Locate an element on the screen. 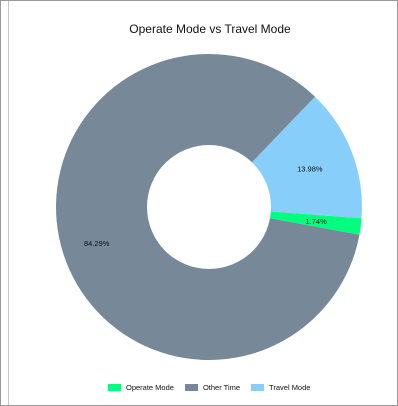  legend-label-operate-mode: Operate Mode is located at coordinates (150, 387).